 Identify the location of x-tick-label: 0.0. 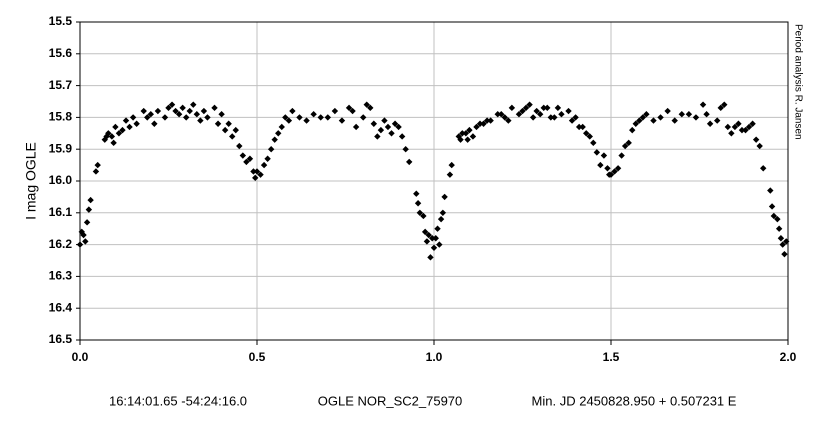
(80, 357).